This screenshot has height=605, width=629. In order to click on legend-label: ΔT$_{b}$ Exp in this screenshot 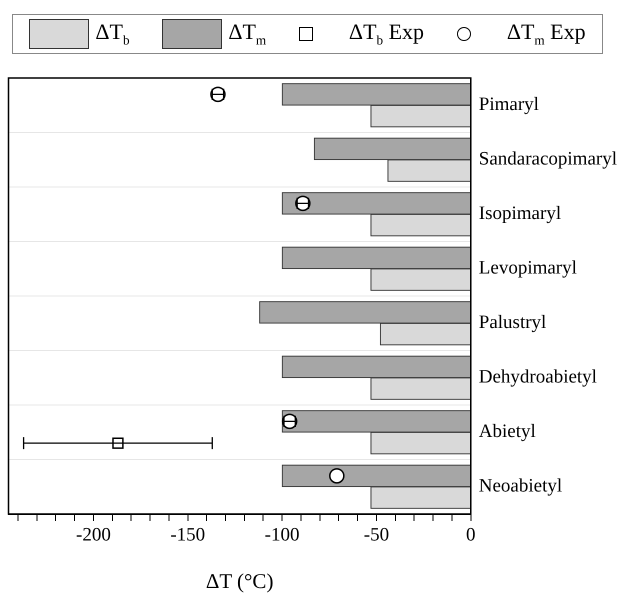, I will do `click(386, 34)`.